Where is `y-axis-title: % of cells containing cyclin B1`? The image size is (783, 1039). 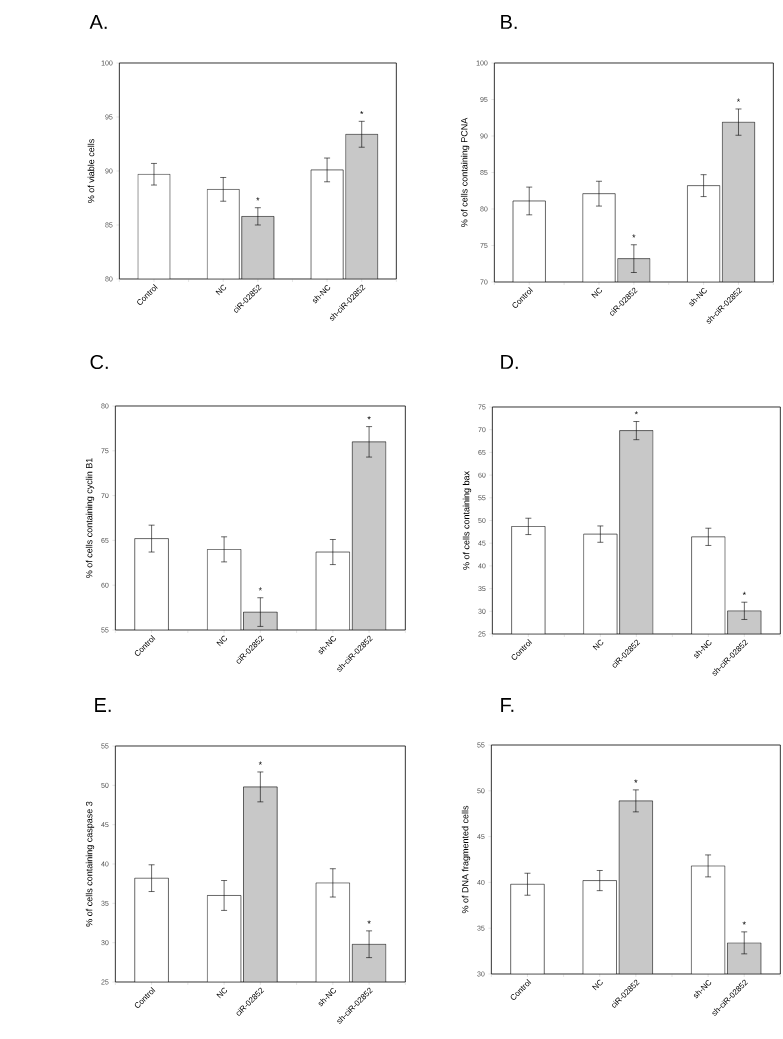
y-axis-title: % of cells containing cyclin B1 is located at coordinates (89, 518).